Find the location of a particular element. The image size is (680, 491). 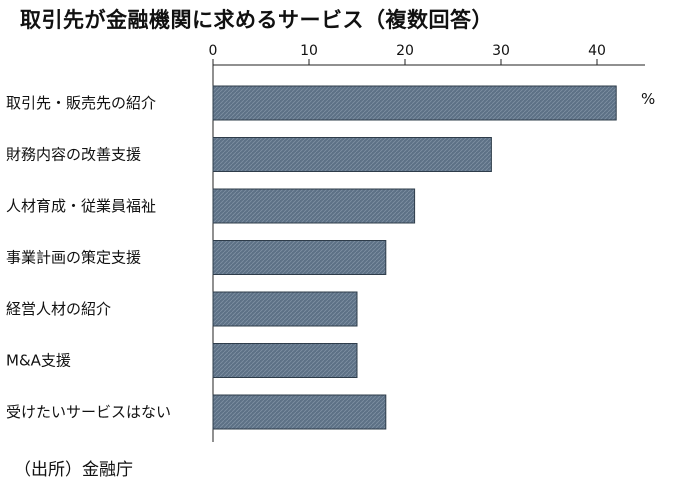

x-tick-label: 40 is located at coordinates (597, 51).